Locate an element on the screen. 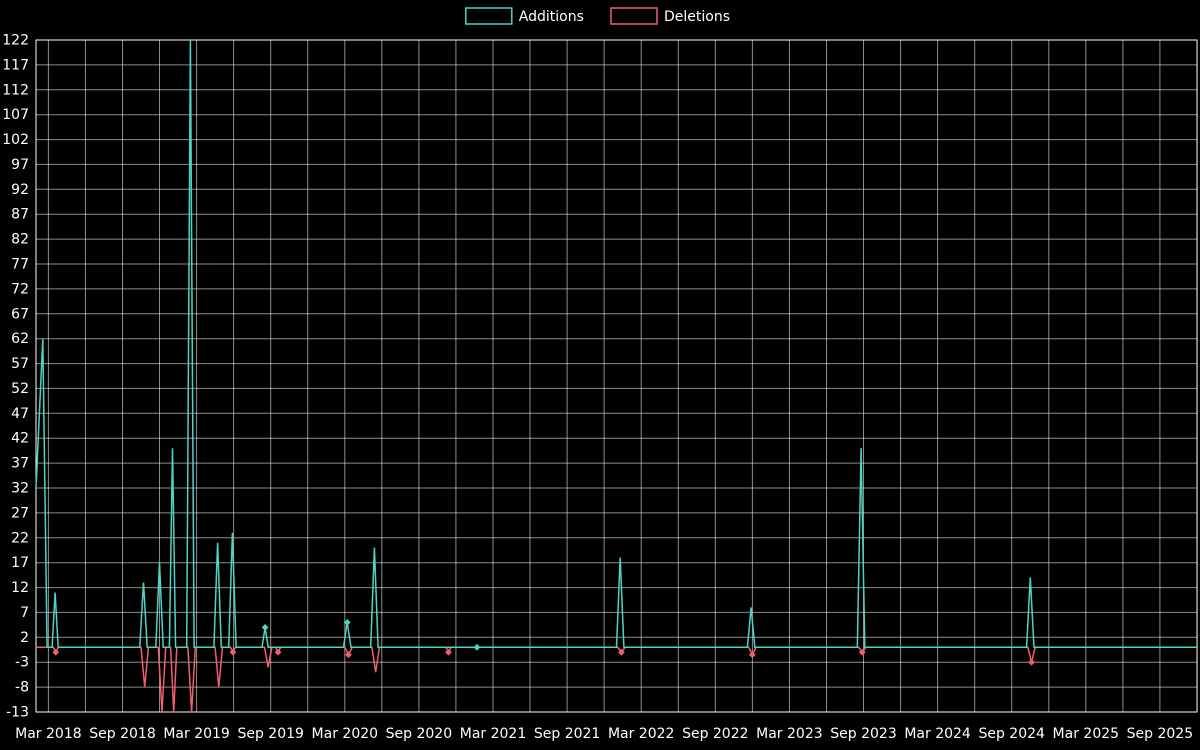 This screenshot has height=750, width=1200. y-tick-label: 82 is located at coordinates (20, 240).